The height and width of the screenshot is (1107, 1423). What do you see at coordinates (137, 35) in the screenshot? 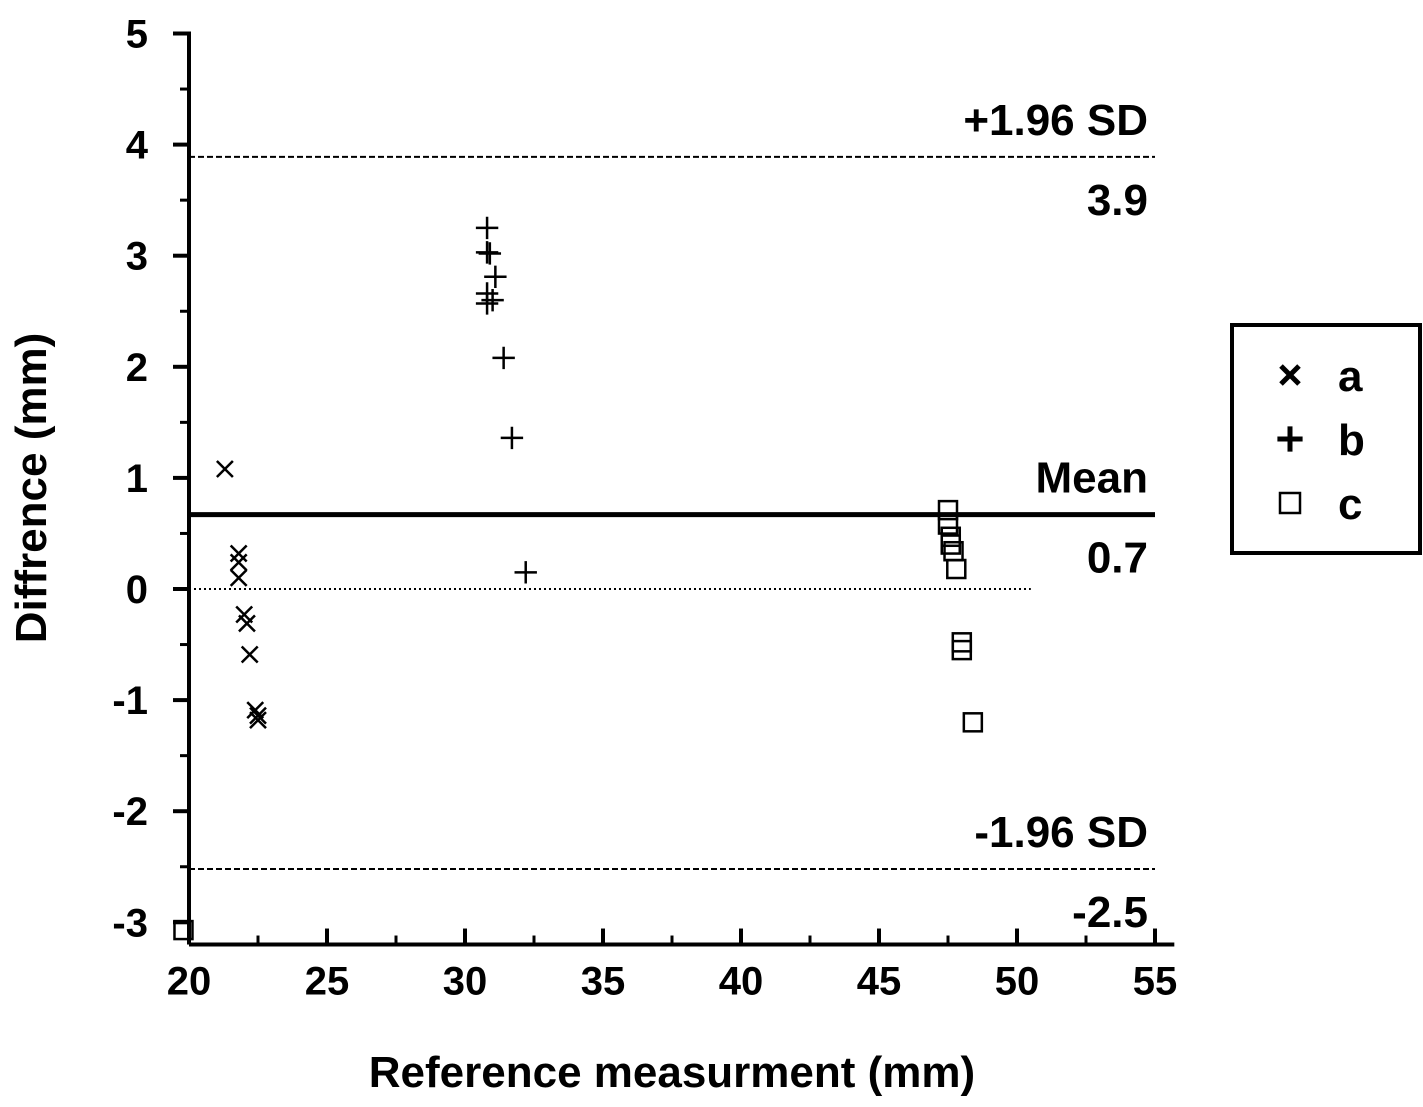
I see `y-tick-label: 5` at bounding box center [137, 35].